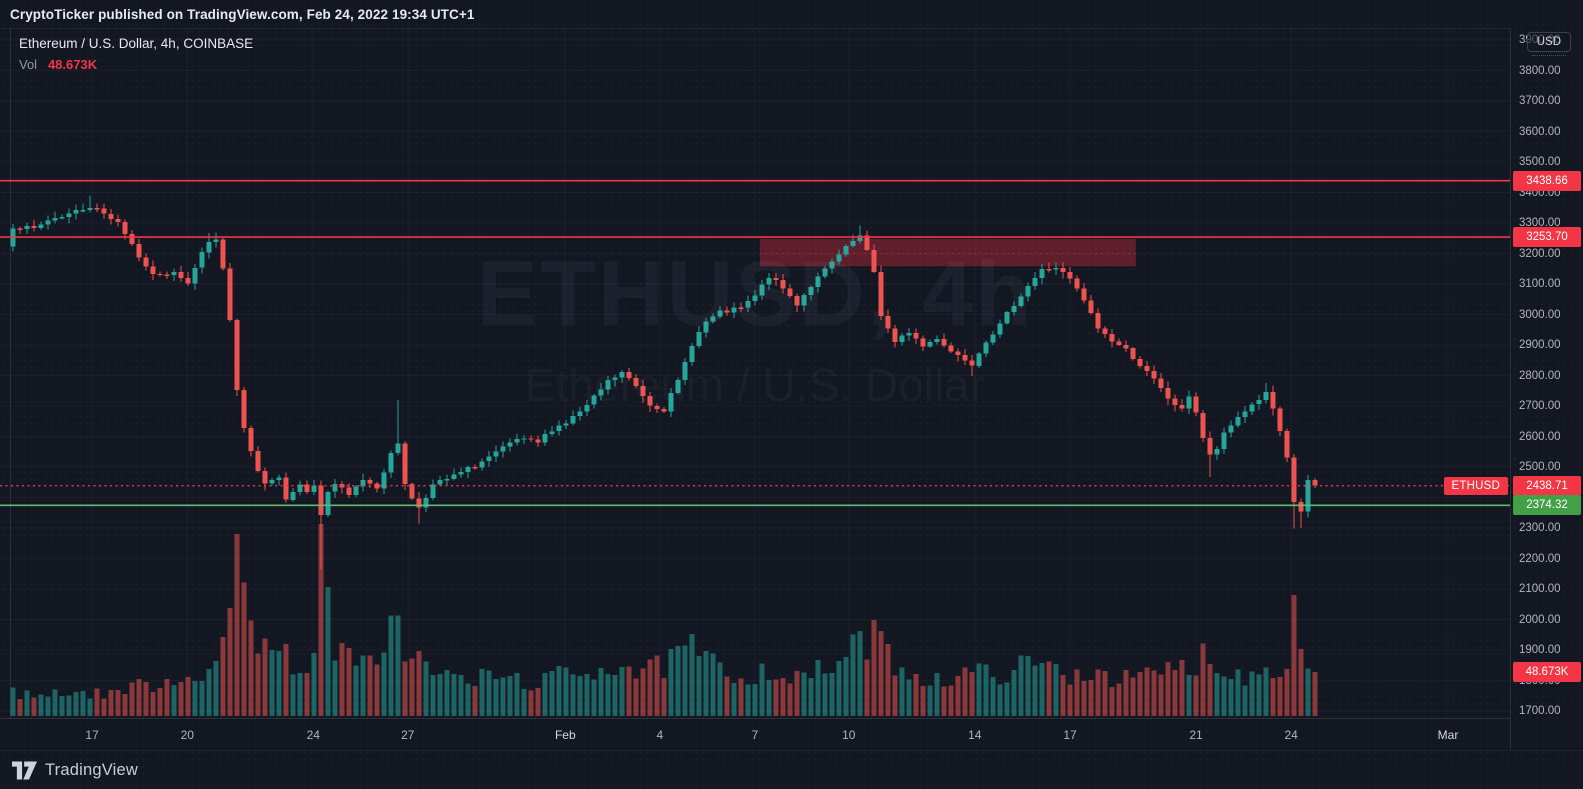 The width and height of the screenshot is (1583, 789). I want to click on chart-pane-left-border, so click(10, 373).